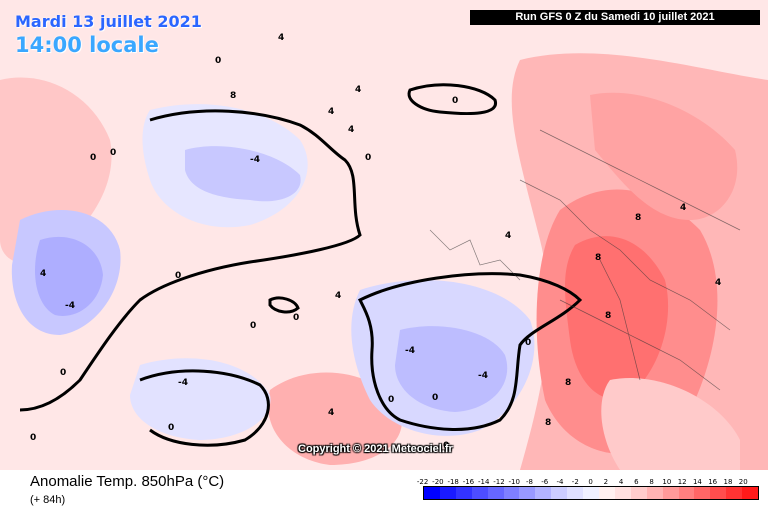 The image size is (768, 512). What do you see at coordinates (545, 482) in the screenshot?
I see `scale-tick-label: -6` at bounding box center [545, 482].